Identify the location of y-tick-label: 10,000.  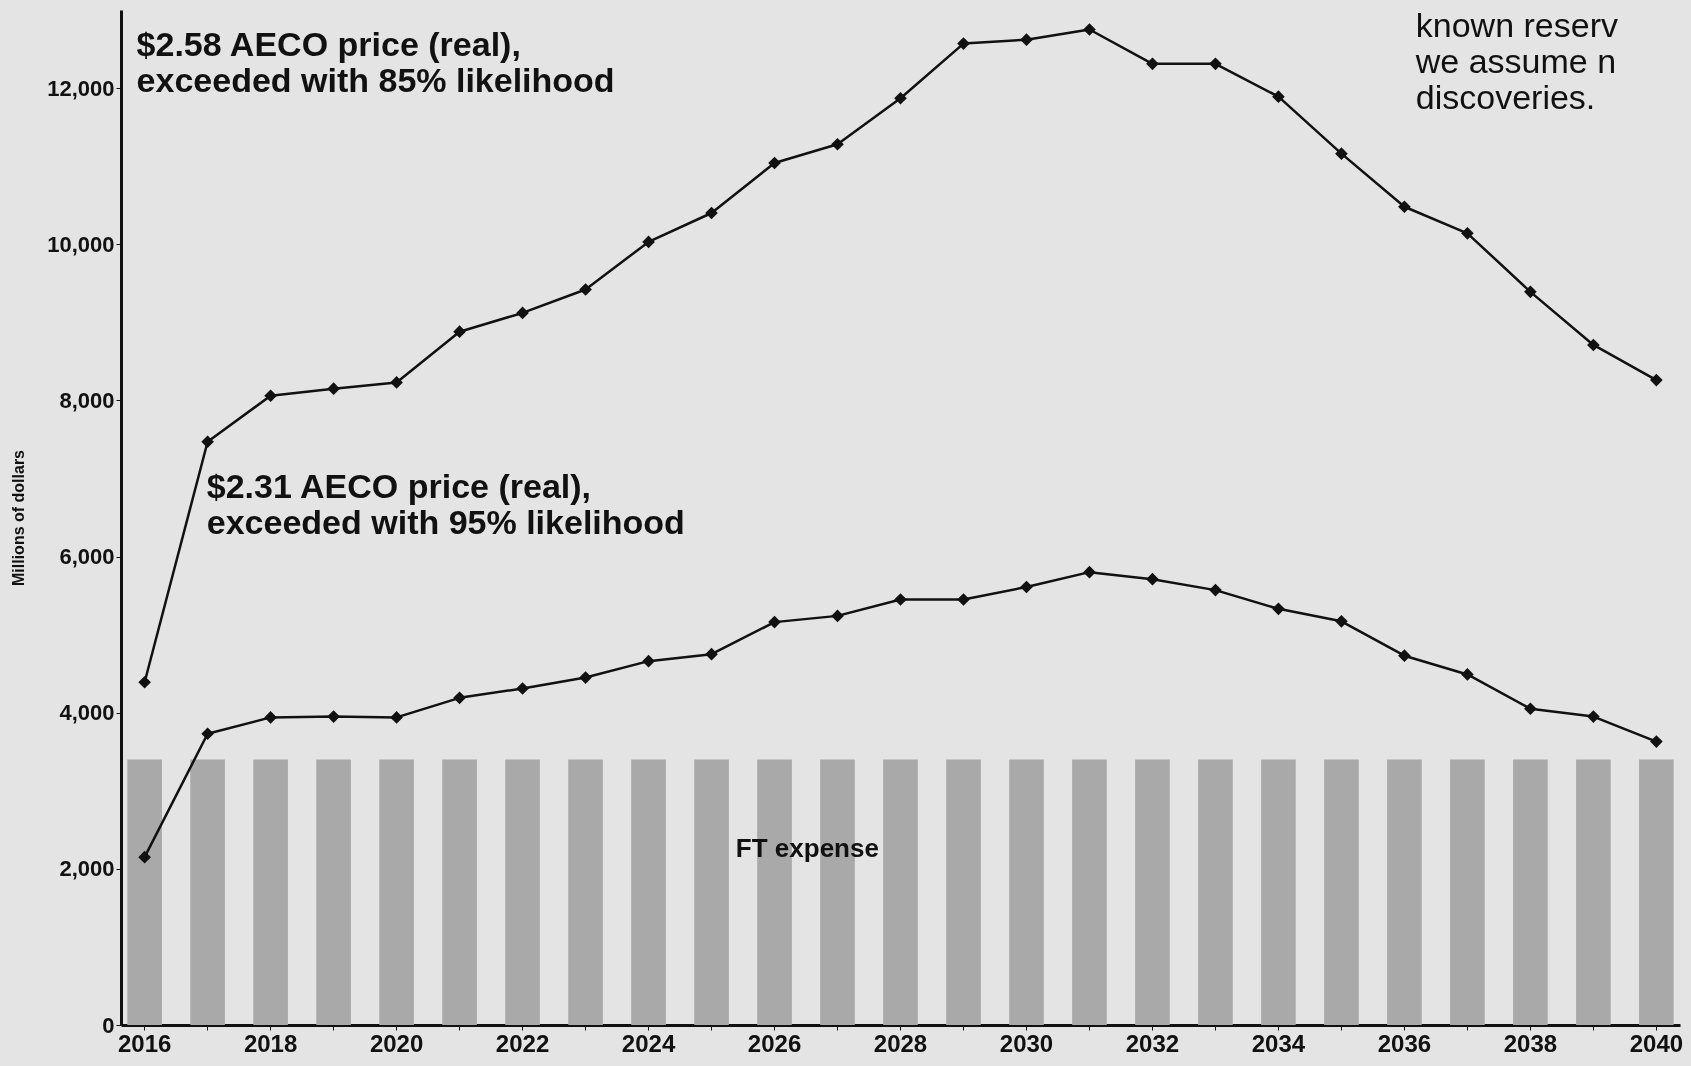
(81, 244).